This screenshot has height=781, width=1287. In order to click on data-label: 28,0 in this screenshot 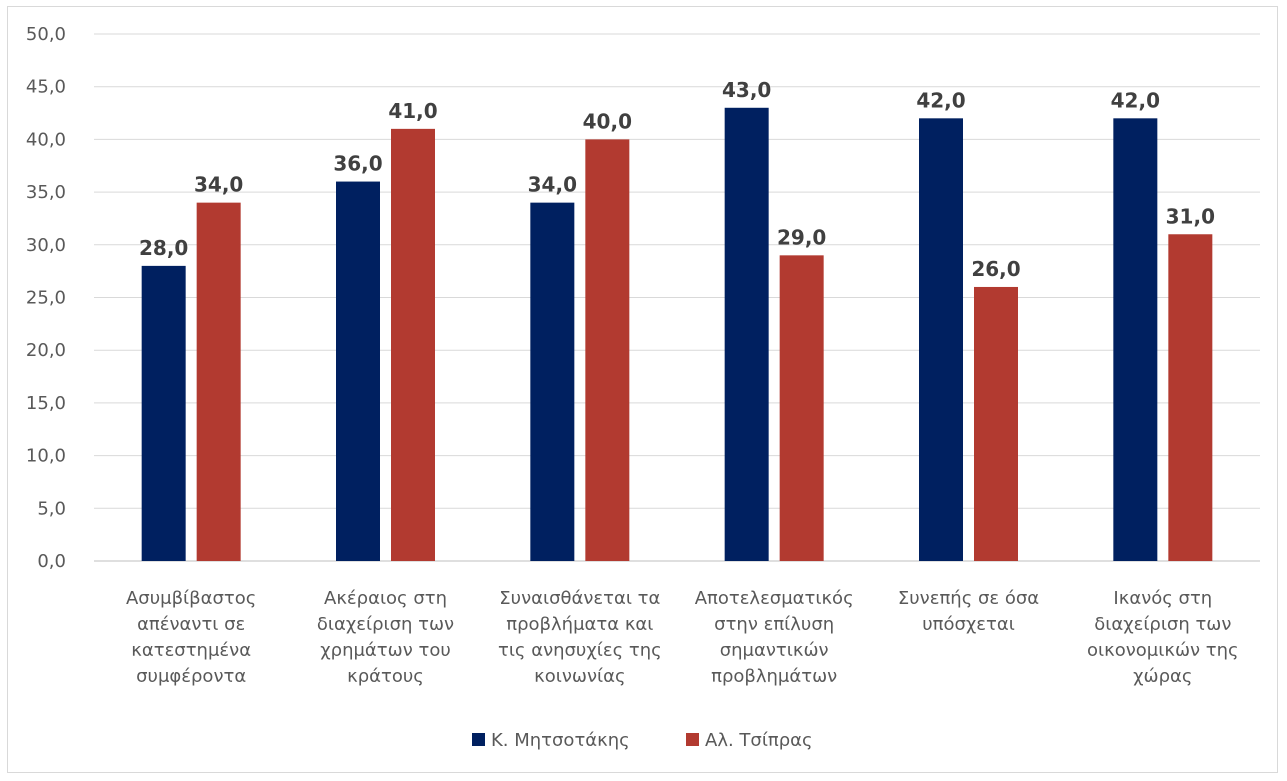, I will do `click(163, 248)`.